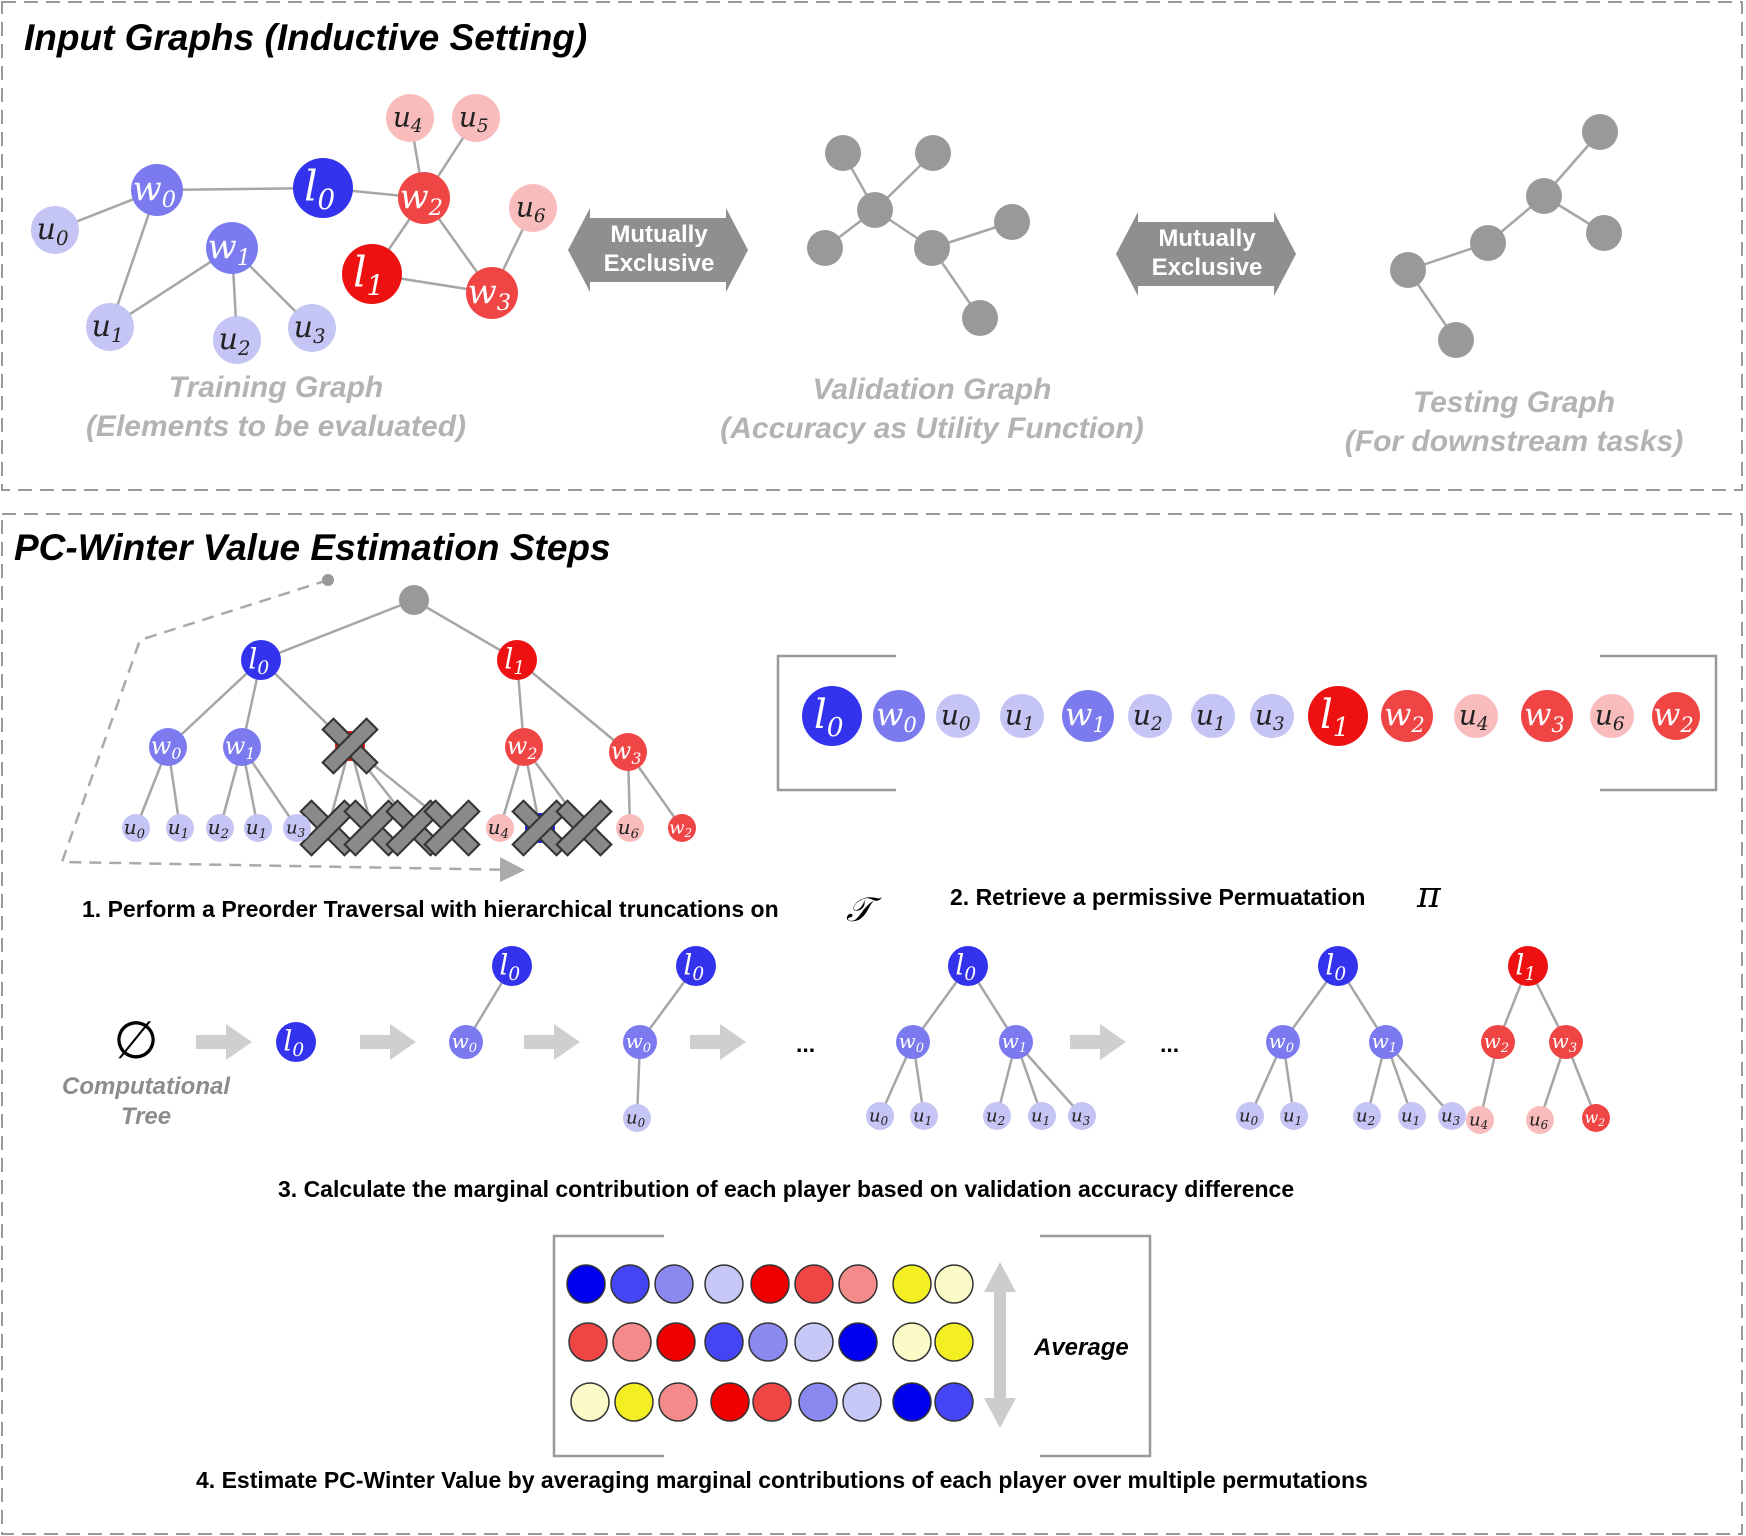  Describe the element at coordinates (918, 235) in the screenshot. I see `validation-graph` at that location.